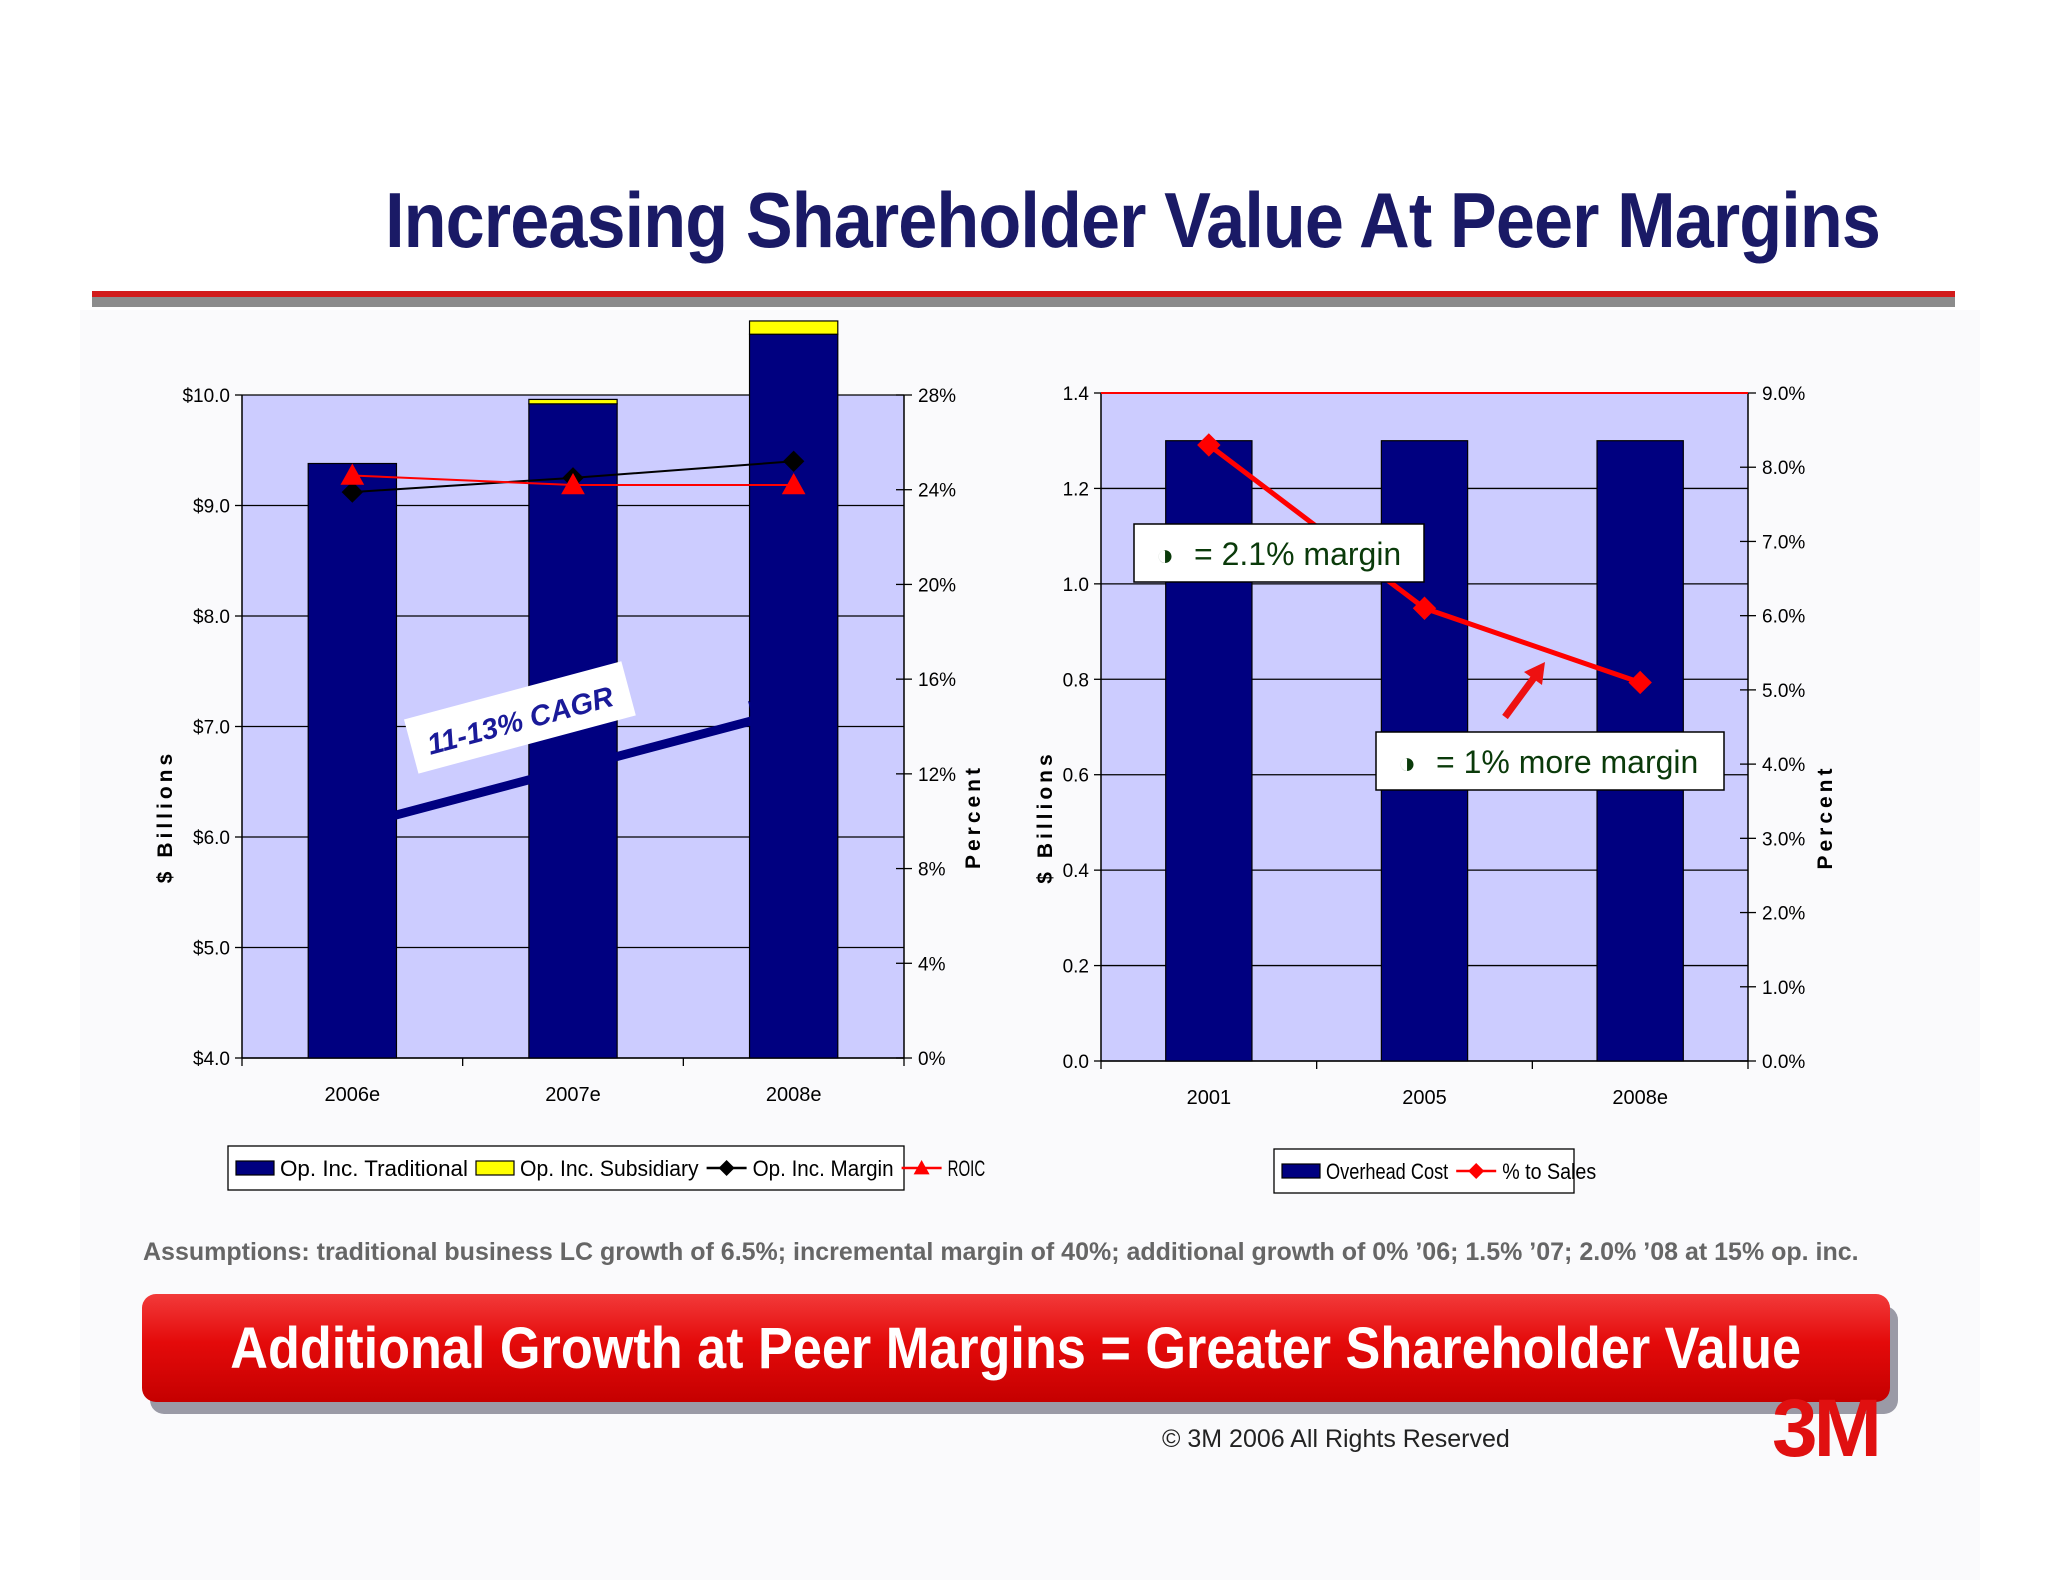  I want to click on y-left-tick-label: 0.2, so click(1076, 967).